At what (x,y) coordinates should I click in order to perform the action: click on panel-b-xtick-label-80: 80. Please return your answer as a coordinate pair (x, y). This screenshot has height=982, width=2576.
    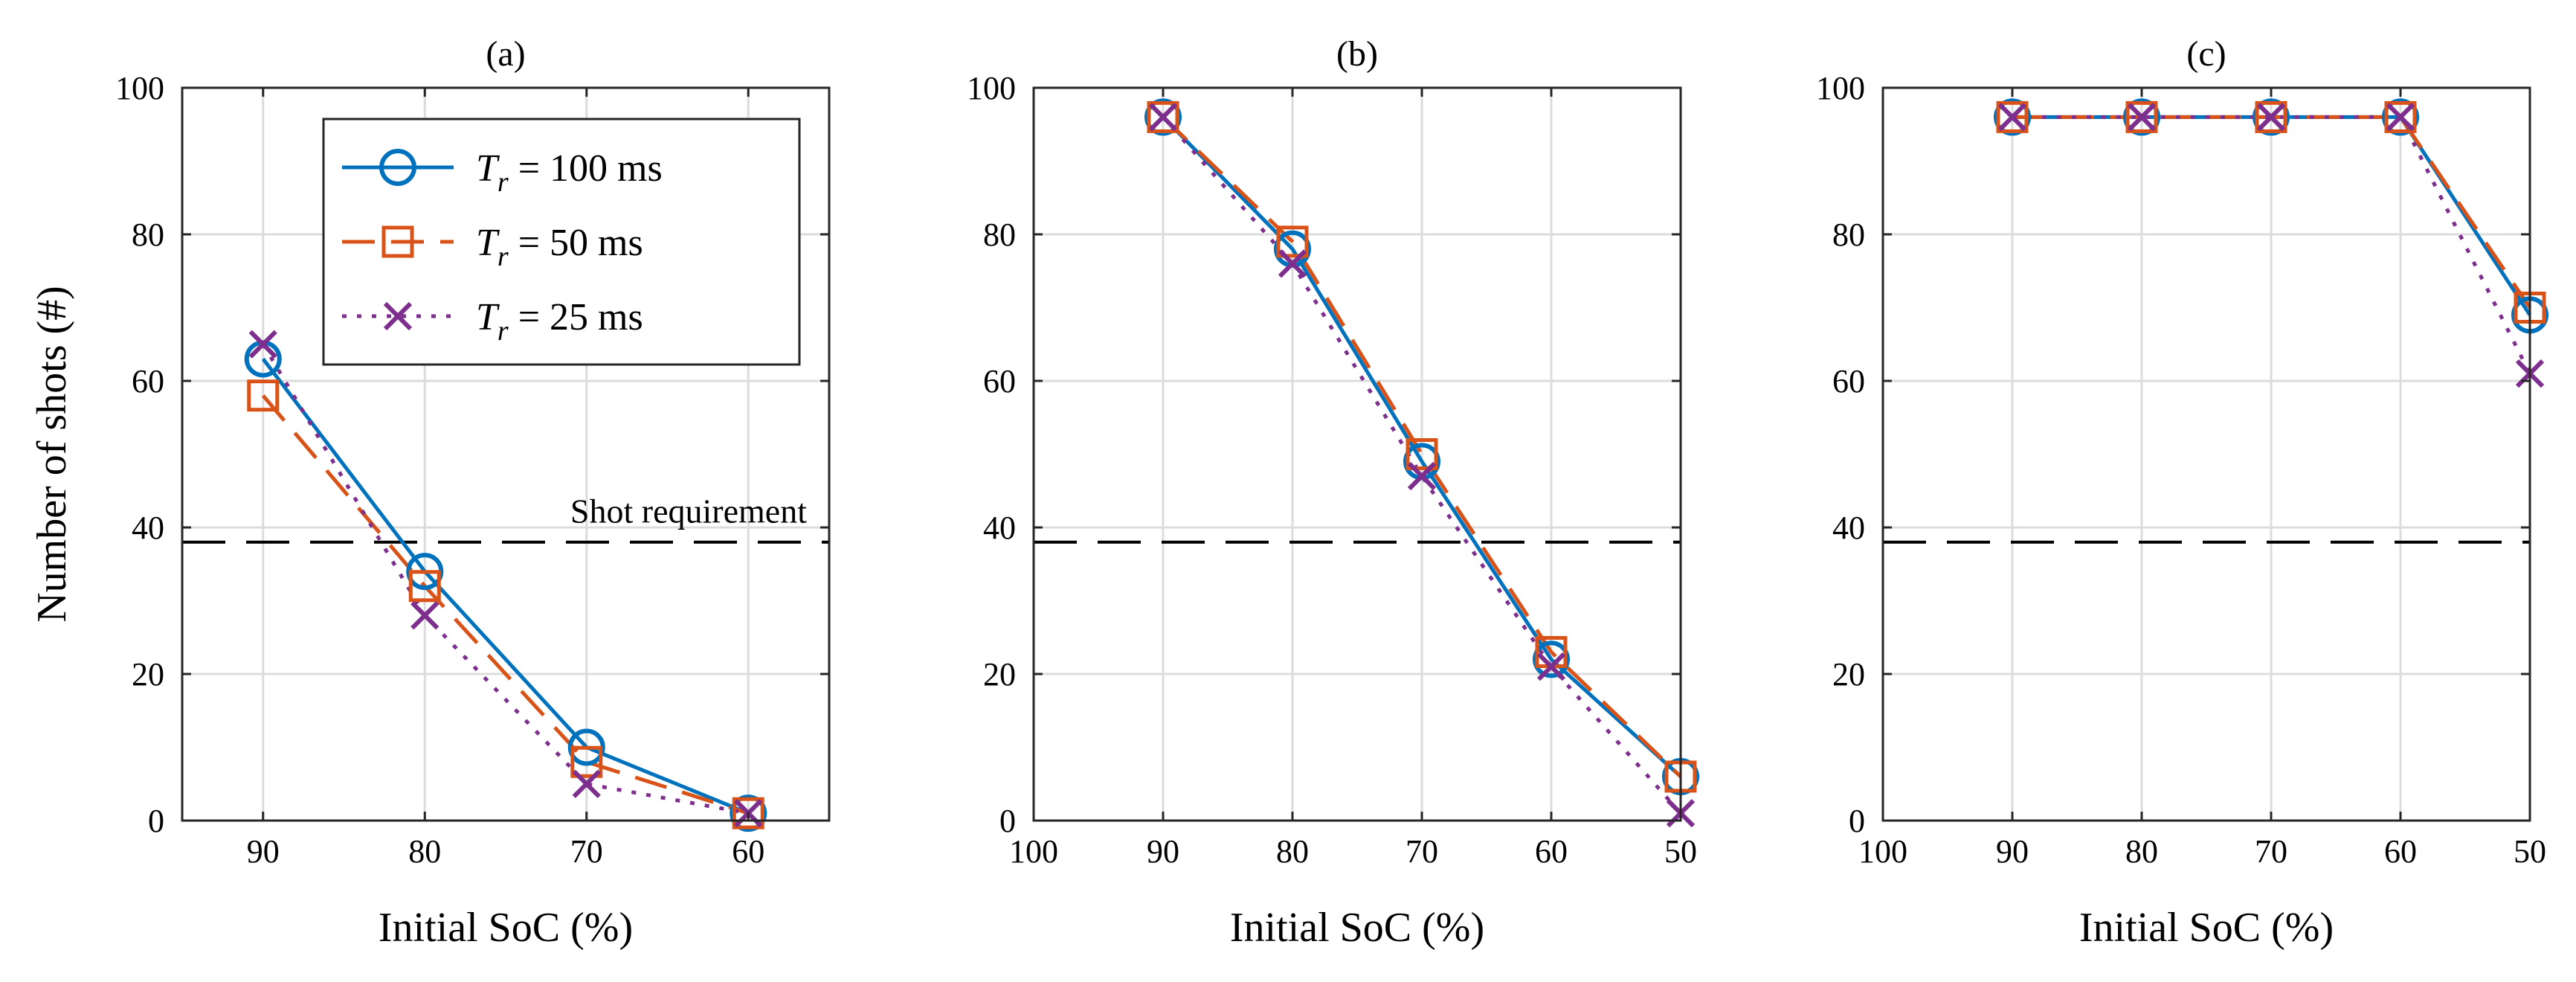
    Looking at the image, I should click on (1292, 851).